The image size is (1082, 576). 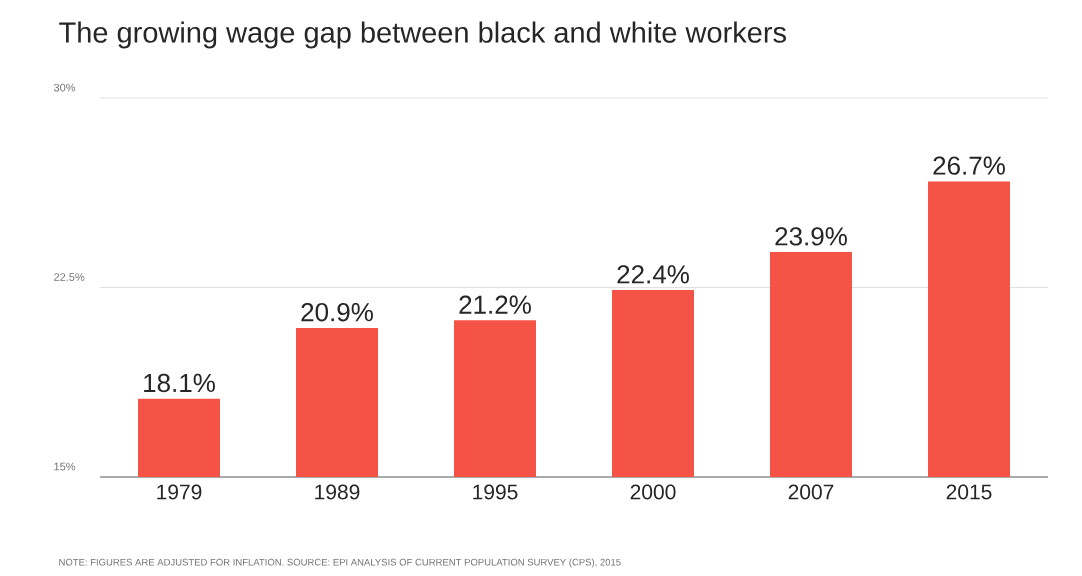 I want to click on x-tick-label: 1979, so click(x=179, y=492).